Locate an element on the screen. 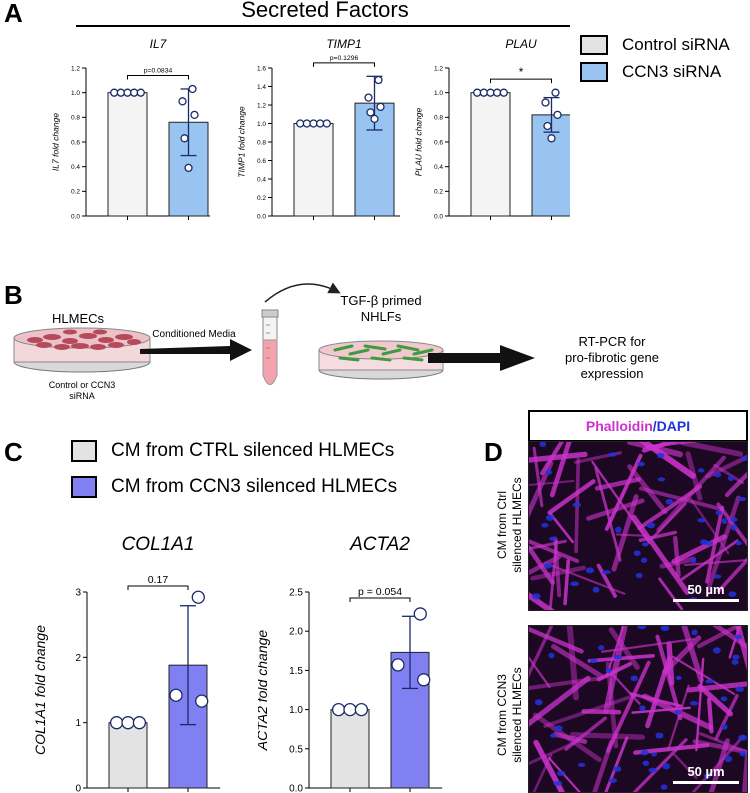 This screenshot has height=793, width=750. hlmecs-label: HLMECs is located at coordinates (78, 318).